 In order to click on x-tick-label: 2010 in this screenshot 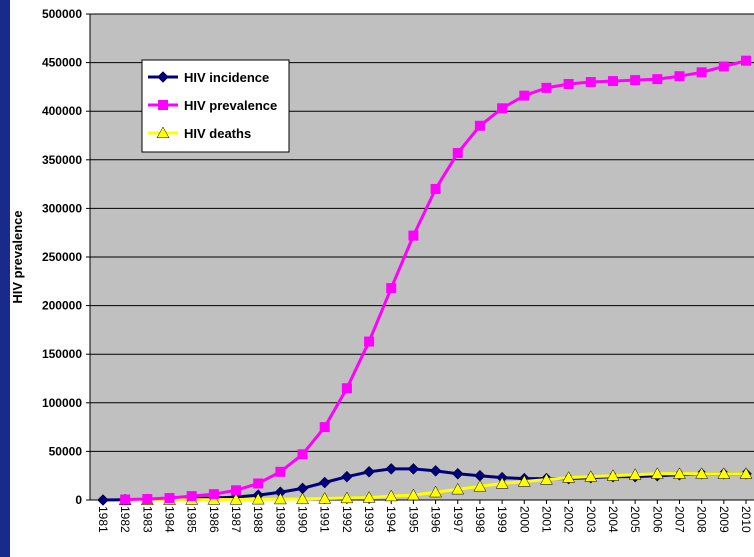, I will do `click(746, 519)`.